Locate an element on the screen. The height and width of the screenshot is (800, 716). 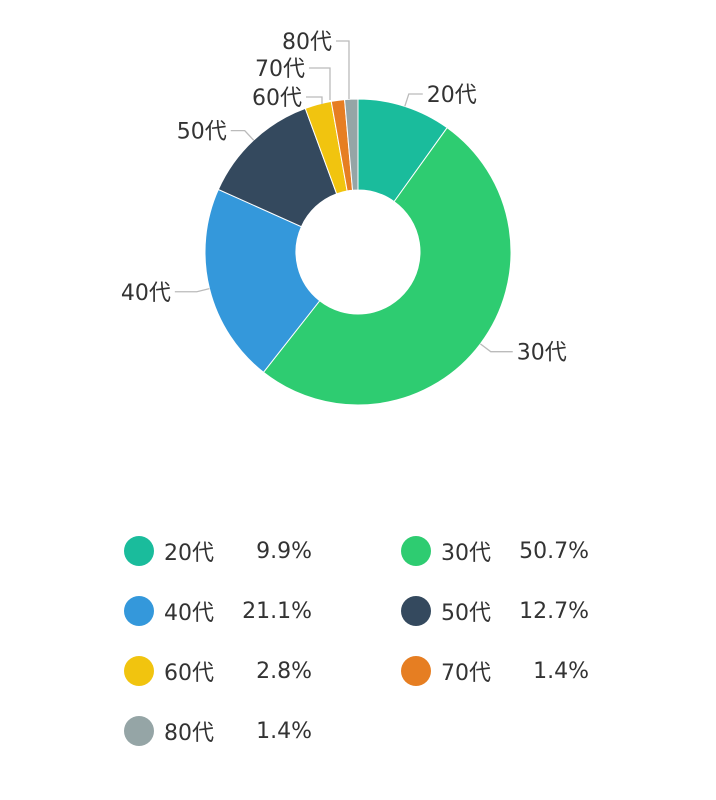
slice-label-1: 20代 is located at coordinates (452, 95).